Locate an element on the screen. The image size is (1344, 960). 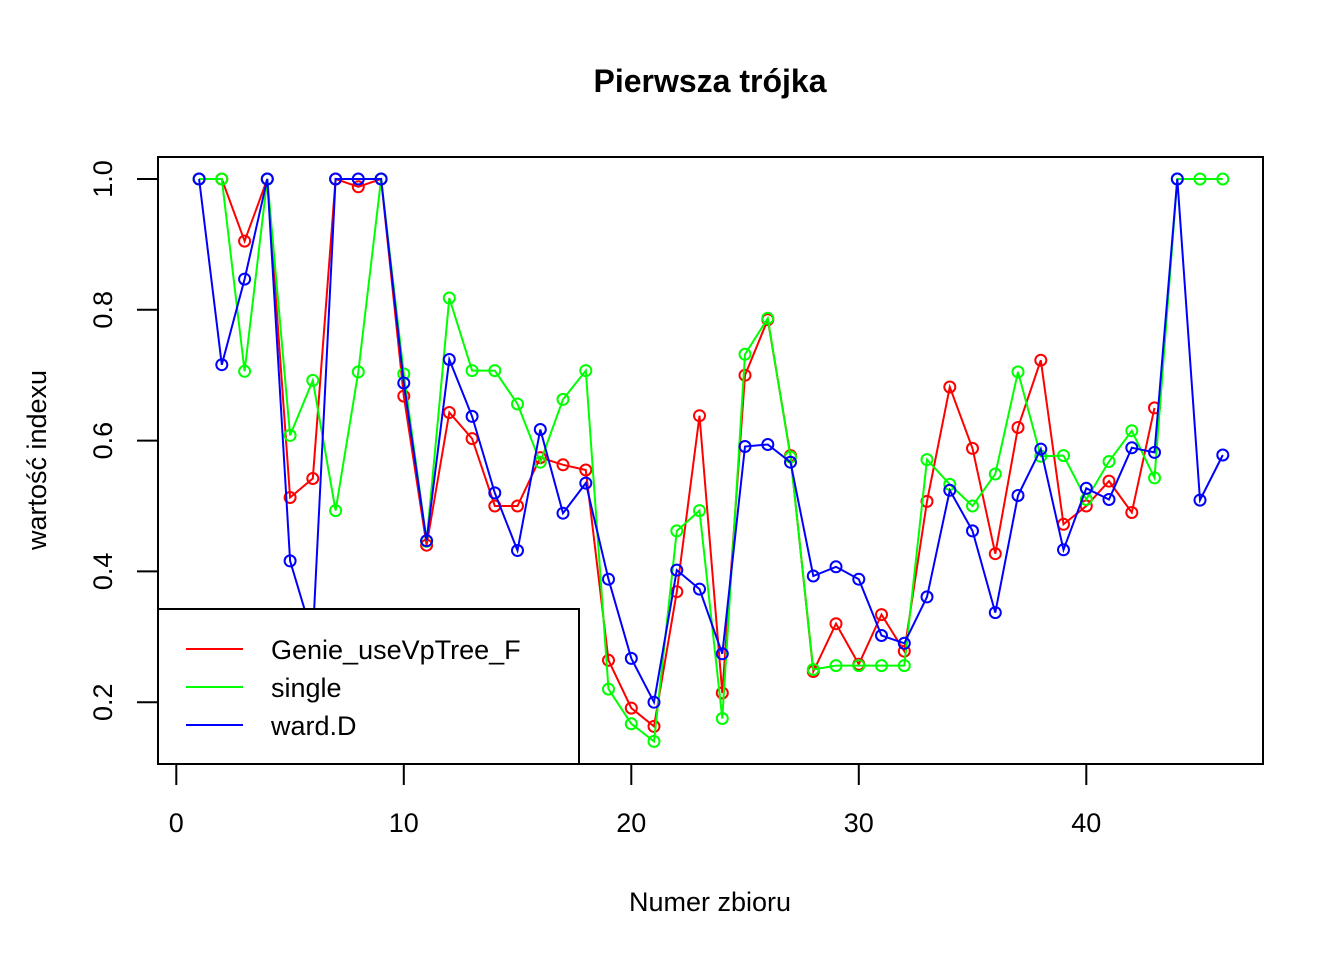
y-tick-label: 0.8 is located at coordinates (103, 310).